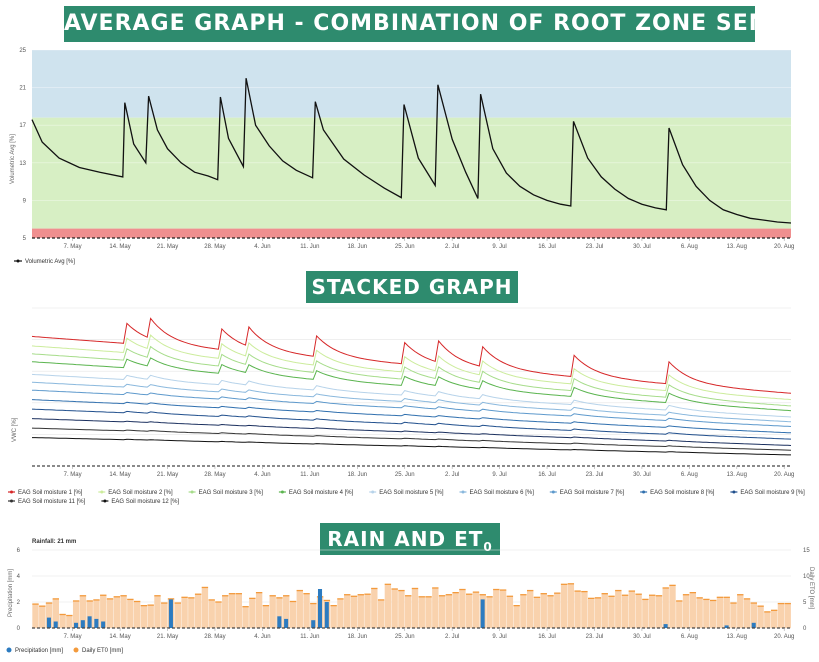  Describe the element at coordinates (411, 493) in the screenshot. I see `stacked-legend-label: EAG Soil moisture 5 [%]` at that location.